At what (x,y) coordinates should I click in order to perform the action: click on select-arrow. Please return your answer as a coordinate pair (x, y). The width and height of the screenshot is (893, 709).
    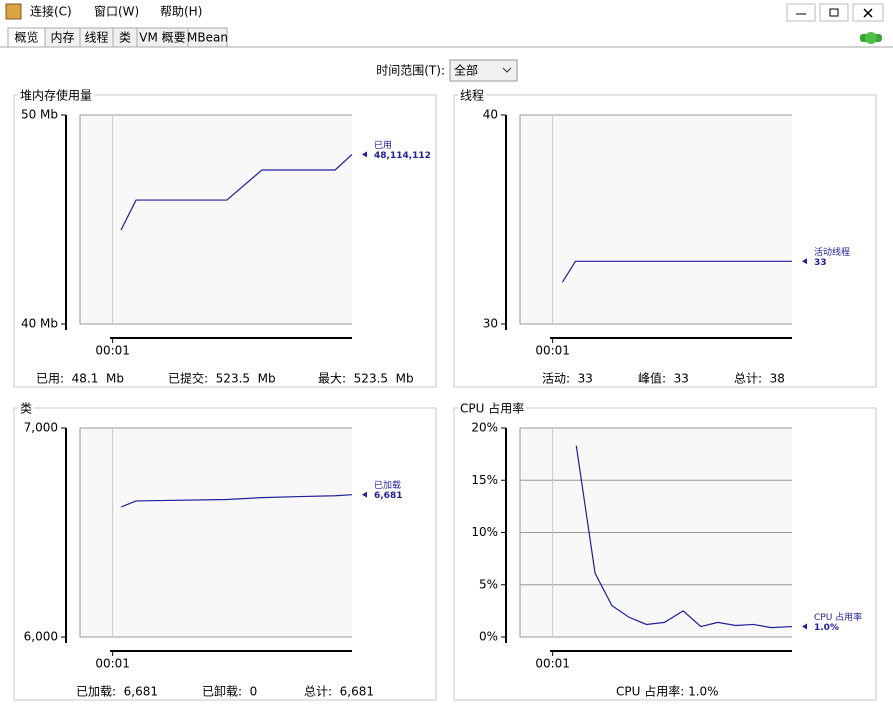
    Looking at the image, I should click on (507, 70).